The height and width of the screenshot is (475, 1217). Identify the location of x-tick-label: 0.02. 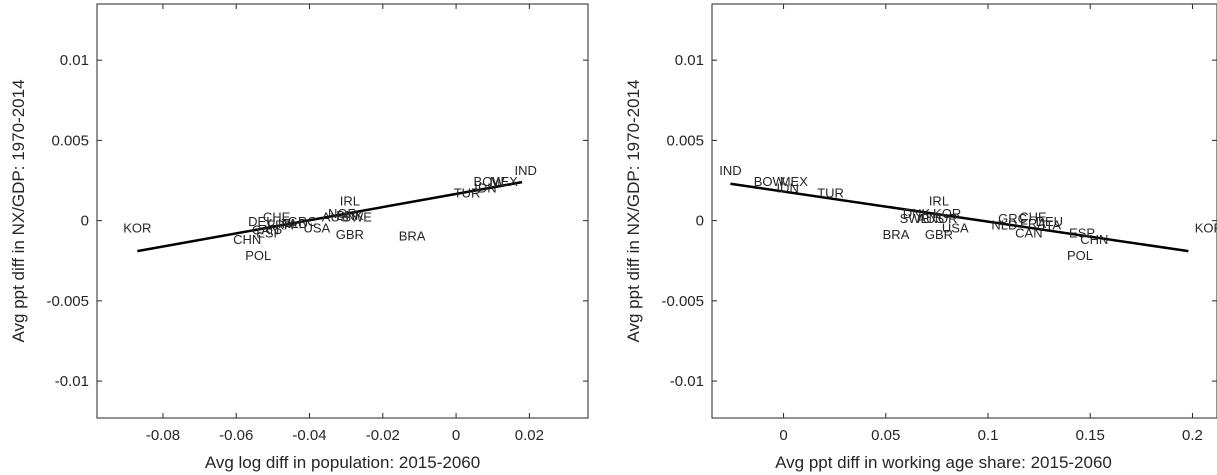
(529, 435).